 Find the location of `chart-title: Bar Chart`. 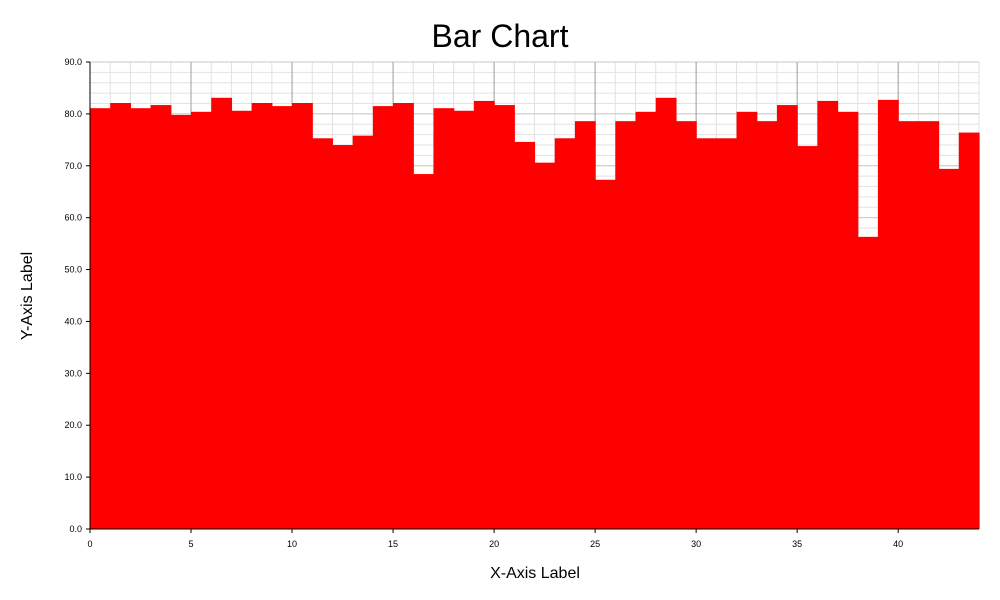

chart-title: Bar Chart is located at coordinates (500, 36).